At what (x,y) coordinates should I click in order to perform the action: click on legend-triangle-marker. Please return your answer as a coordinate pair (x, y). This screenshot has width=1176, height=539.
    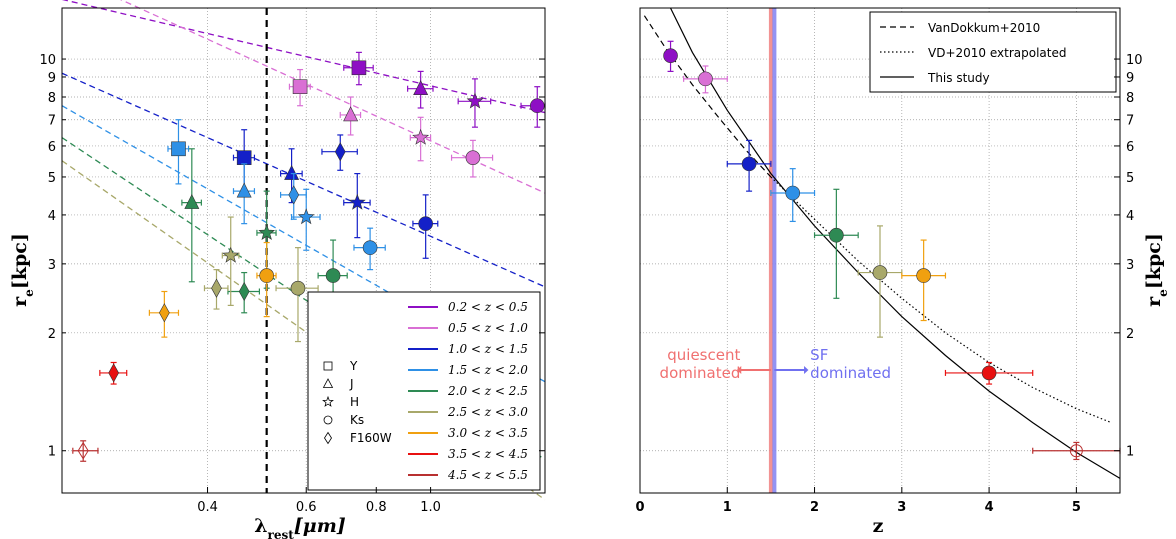
    Looking at the image, I should click on (328, 383).